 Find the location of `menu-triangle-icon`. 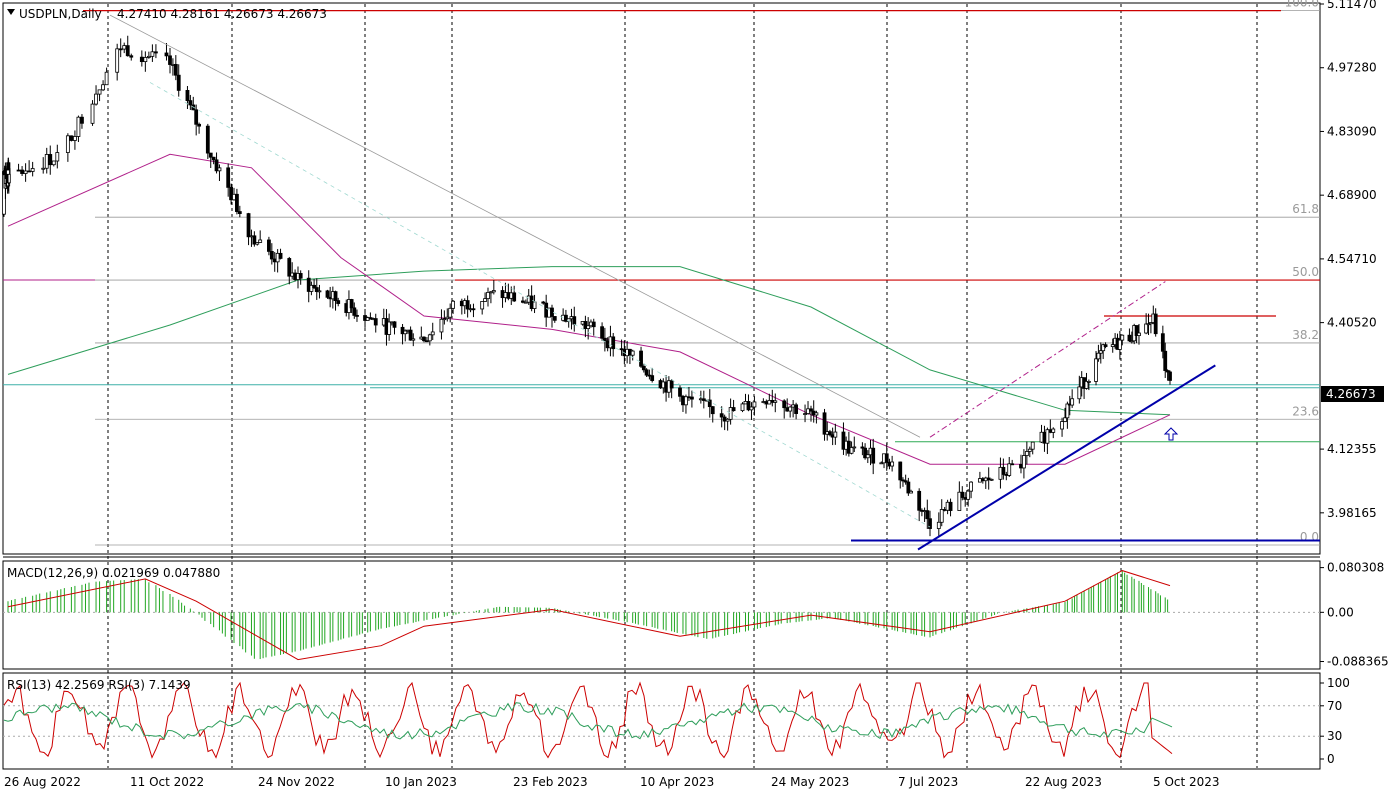

menu-triangle-icon is located at coordinates (11, 12).